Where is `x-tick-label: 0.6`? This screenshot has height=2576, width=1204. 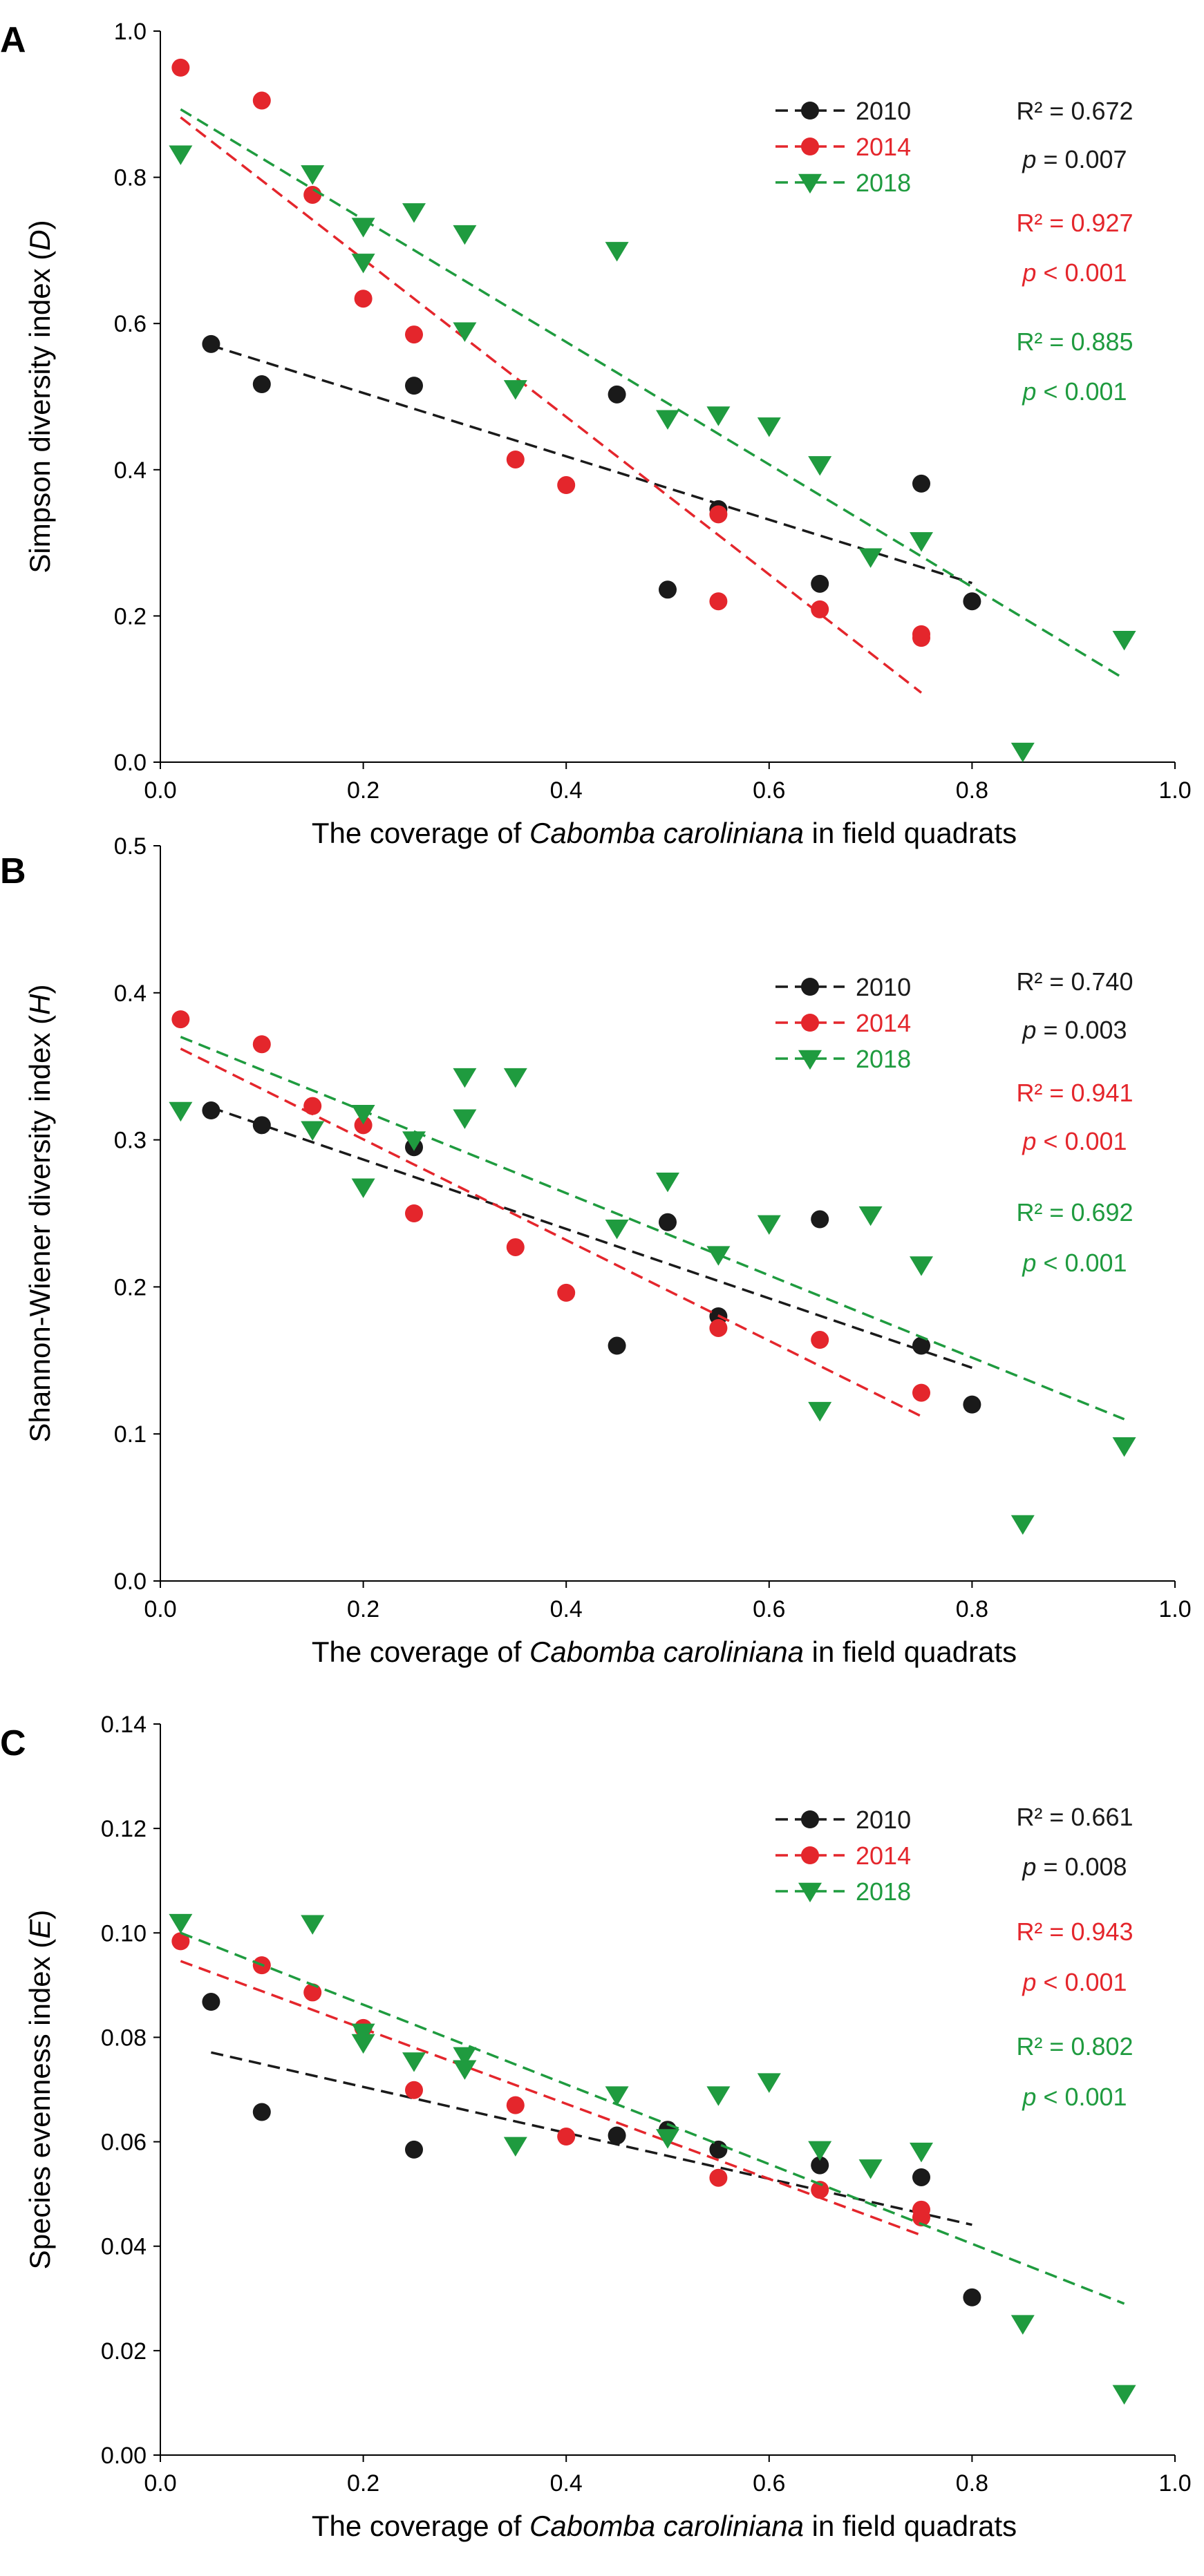 x-tick-label: 0.6 is located at coordinates (769, 790).